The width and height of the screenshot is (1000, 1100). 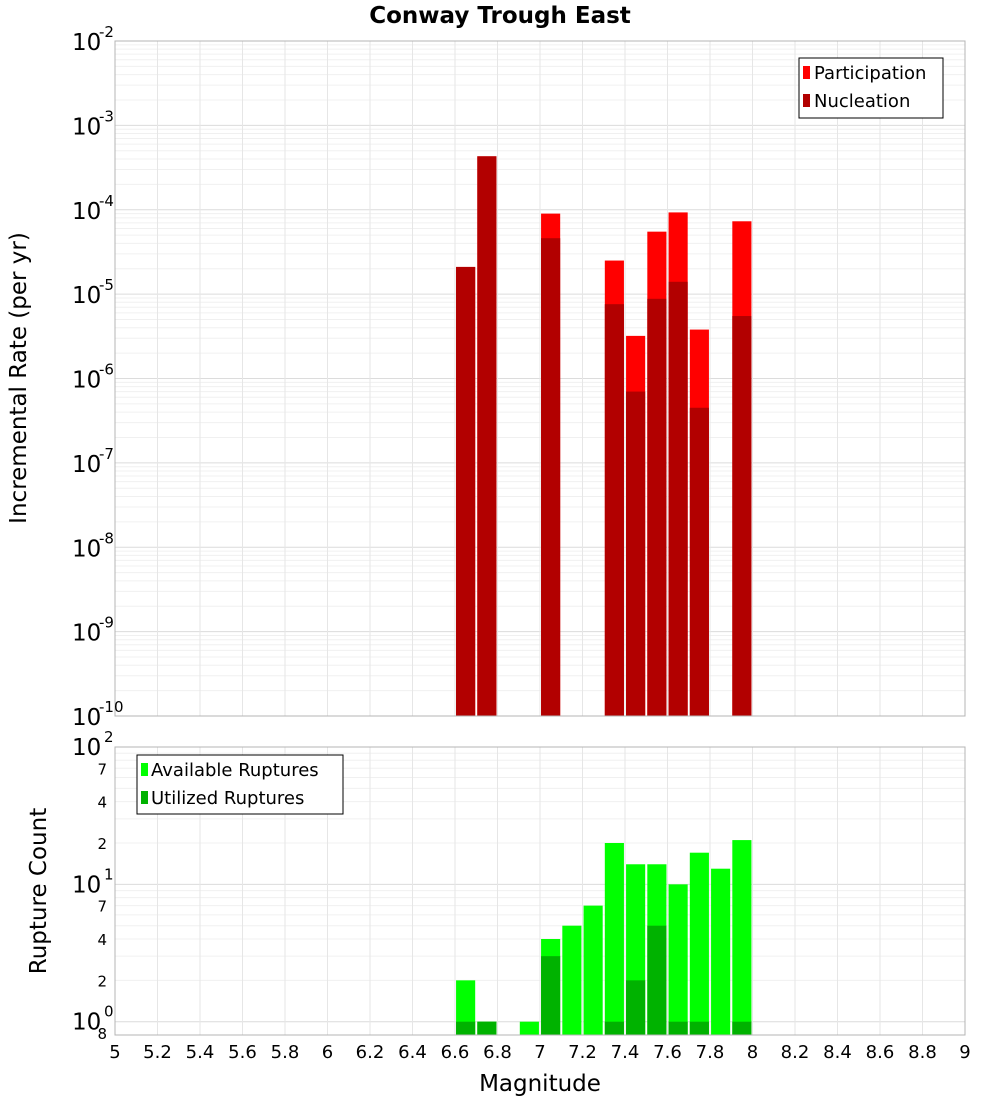 What do you see at coordinates (837, 1052) in the screenshot?
I see `x-tick-label: 8.4` at bounding box center [837, 1052].